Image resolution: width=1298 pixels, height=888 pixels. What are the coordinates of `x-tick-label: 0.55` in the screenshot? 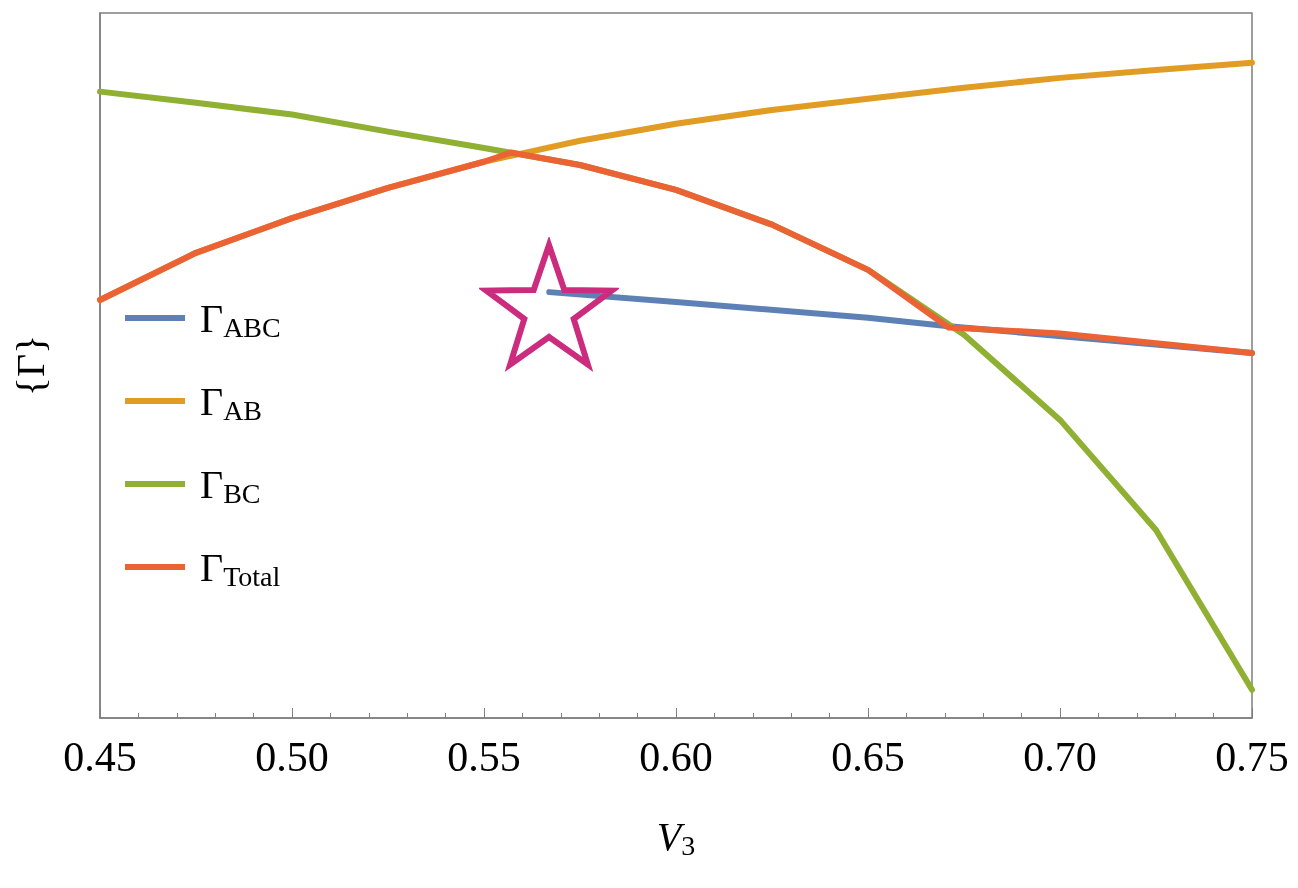 It's located at (484, 757).